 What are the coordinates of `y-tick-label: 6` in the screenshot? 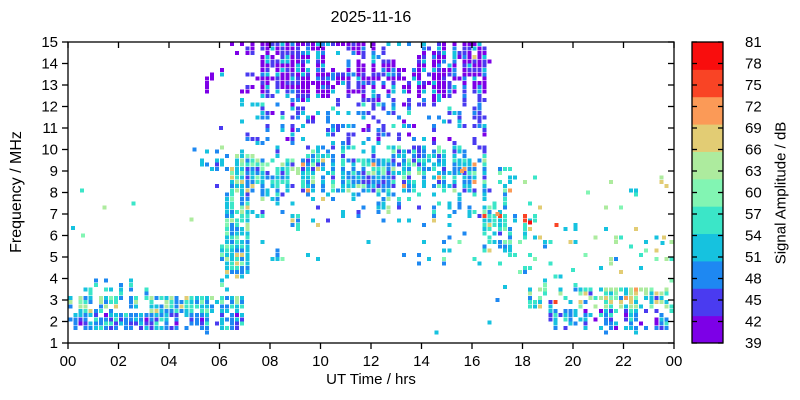 It's located at (54, 236).